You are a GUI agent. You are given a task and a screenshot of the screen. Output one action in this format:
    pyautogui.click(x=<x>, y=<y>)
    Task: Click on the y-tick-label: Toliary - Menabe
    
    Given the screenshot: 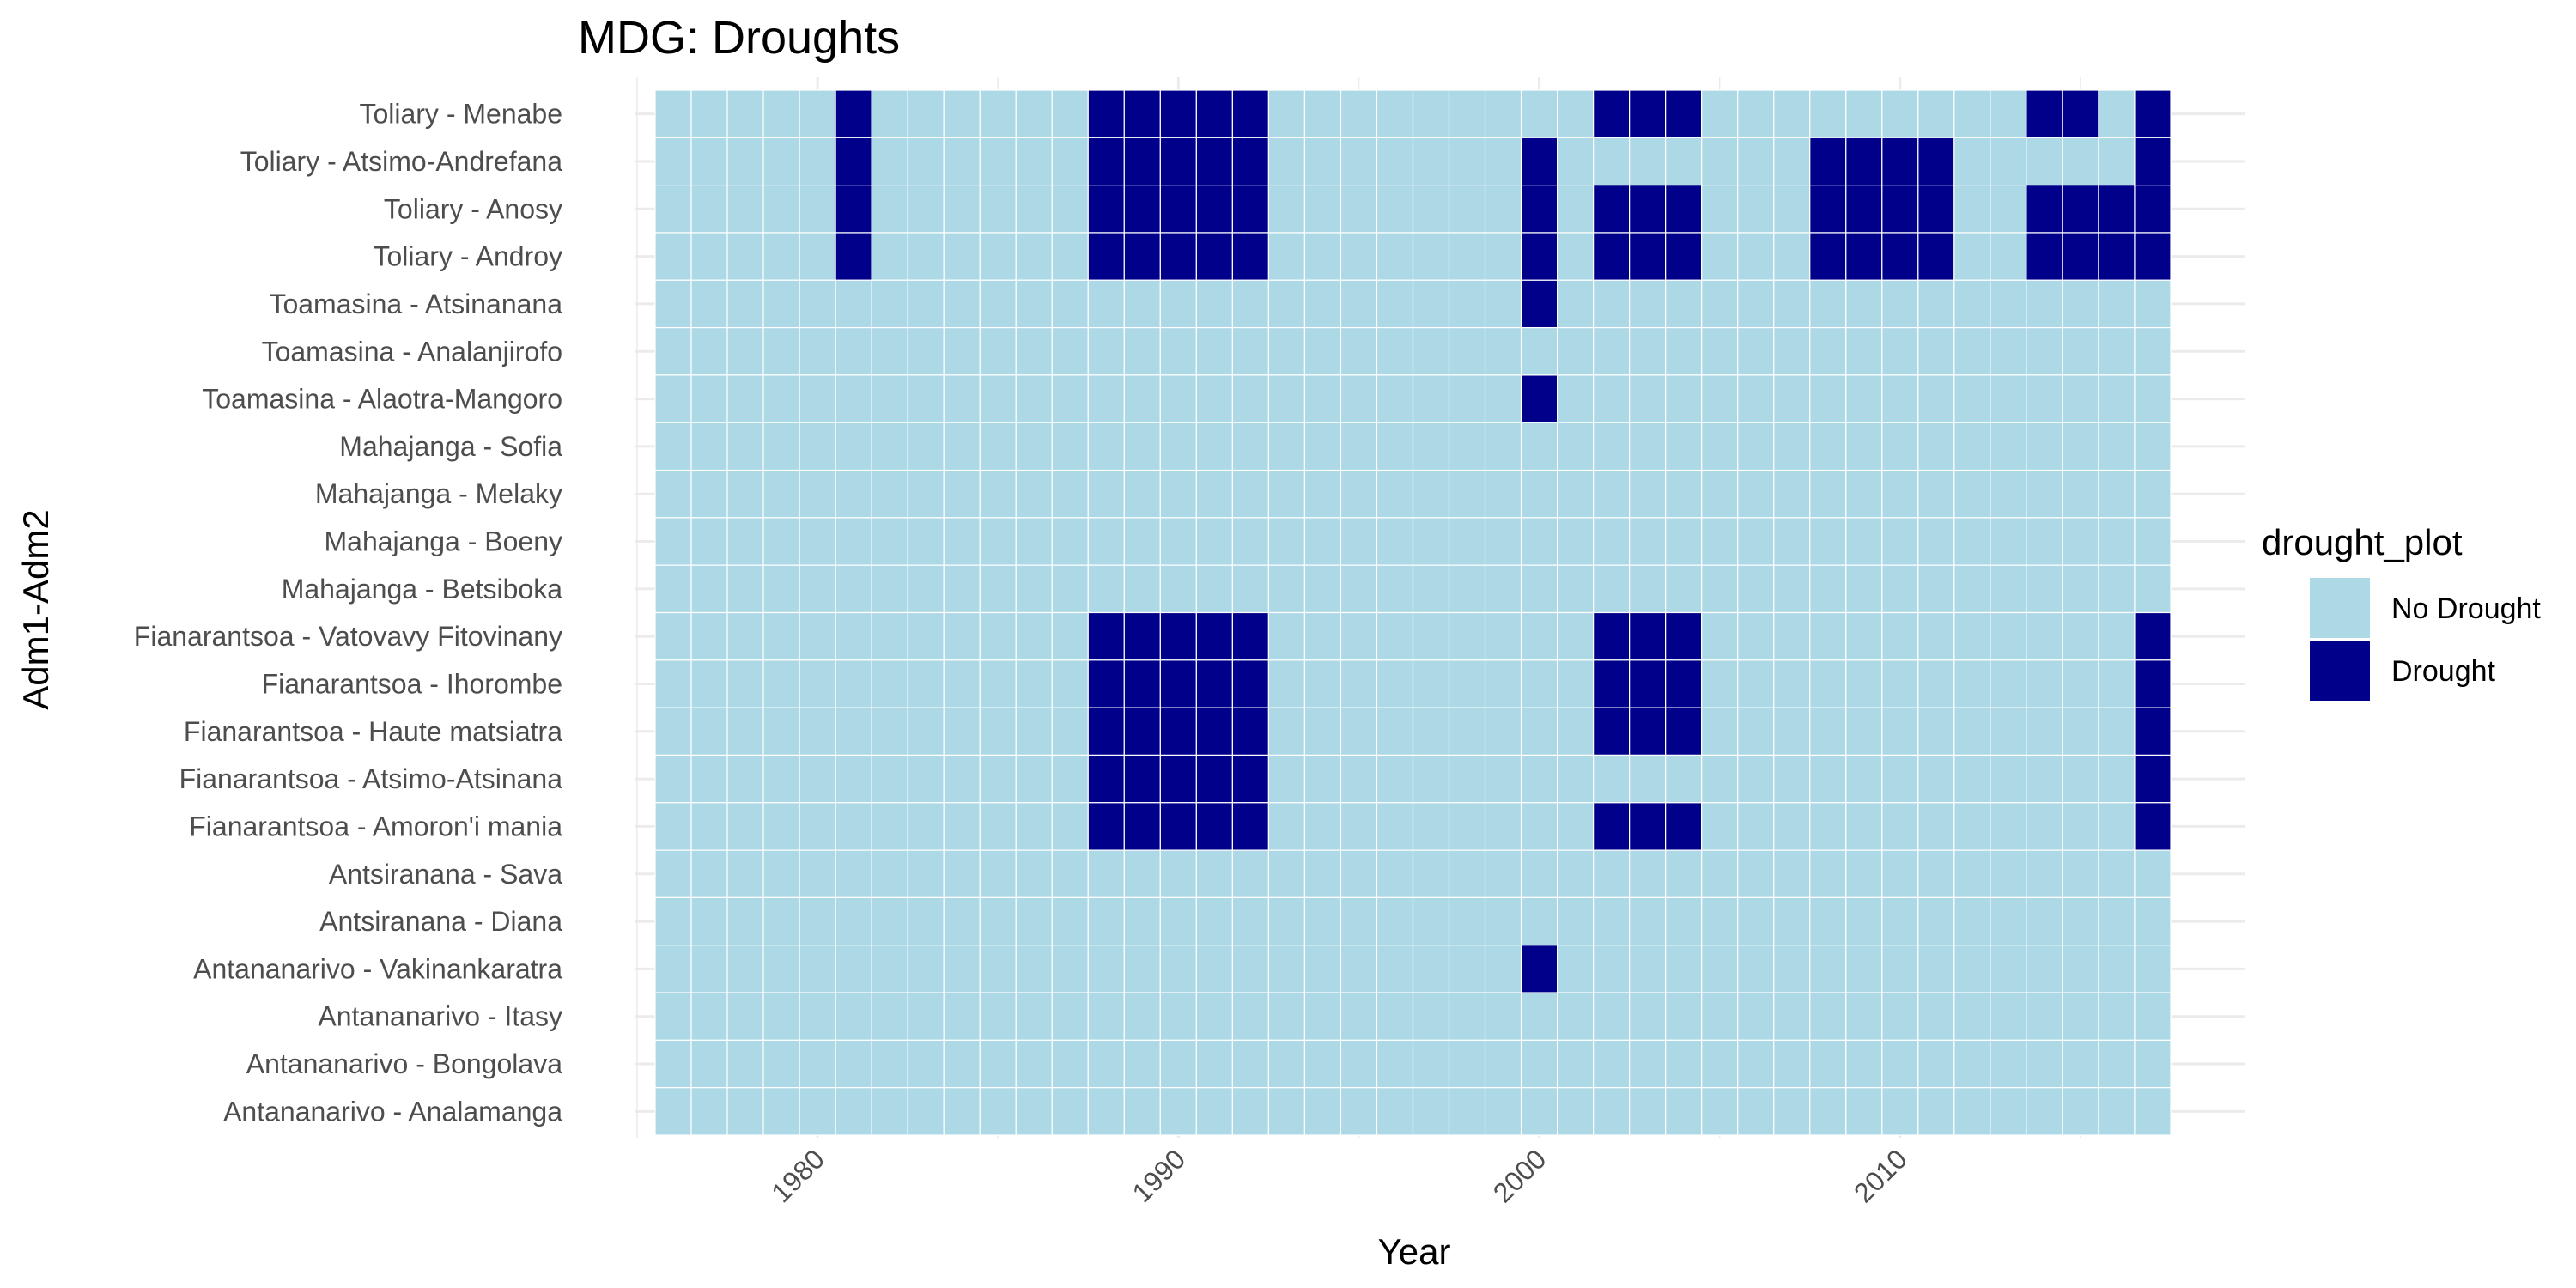 What is the action you would take?
    pyautogui.click(x=461, y=114)
    